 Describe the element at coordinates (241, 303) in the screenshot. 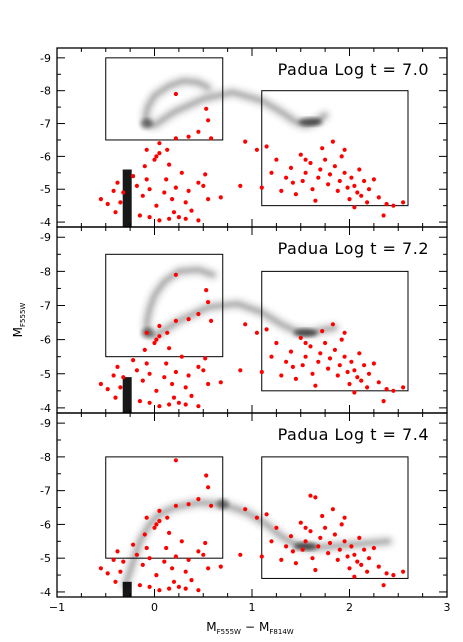

I see `isochrone-track` at that location.